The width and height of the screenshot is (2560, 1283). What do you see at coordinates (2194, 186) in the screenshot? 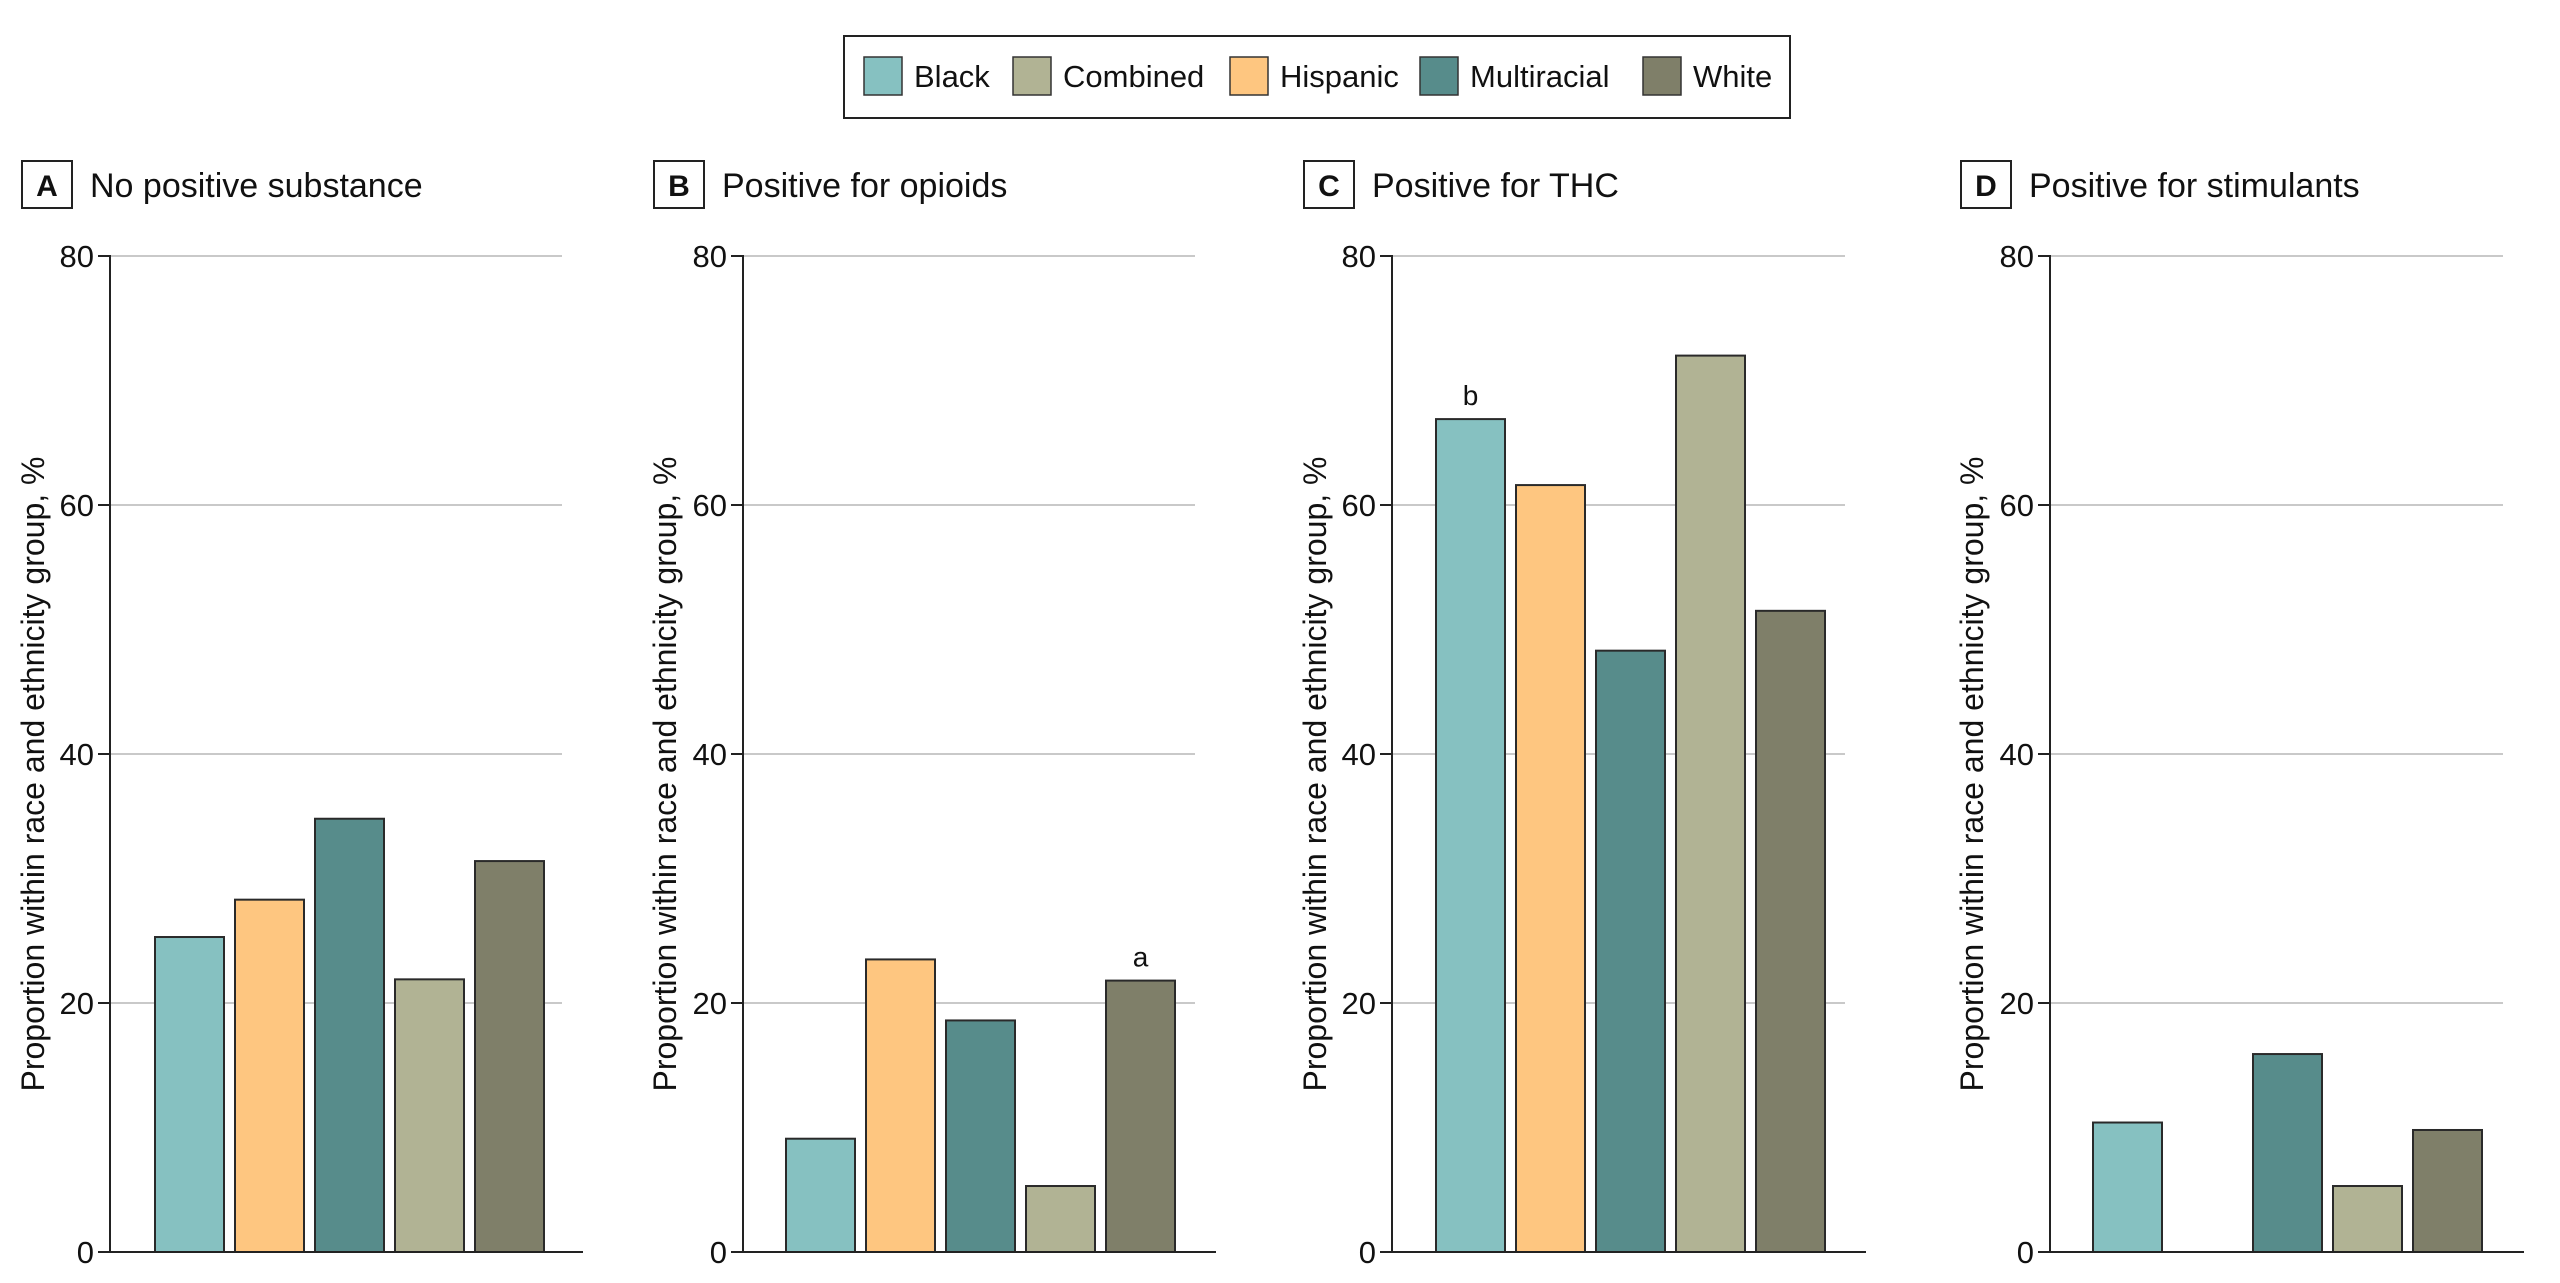
I see `panel-title: Positive for stimulants` at bounding box center [2194, 186].